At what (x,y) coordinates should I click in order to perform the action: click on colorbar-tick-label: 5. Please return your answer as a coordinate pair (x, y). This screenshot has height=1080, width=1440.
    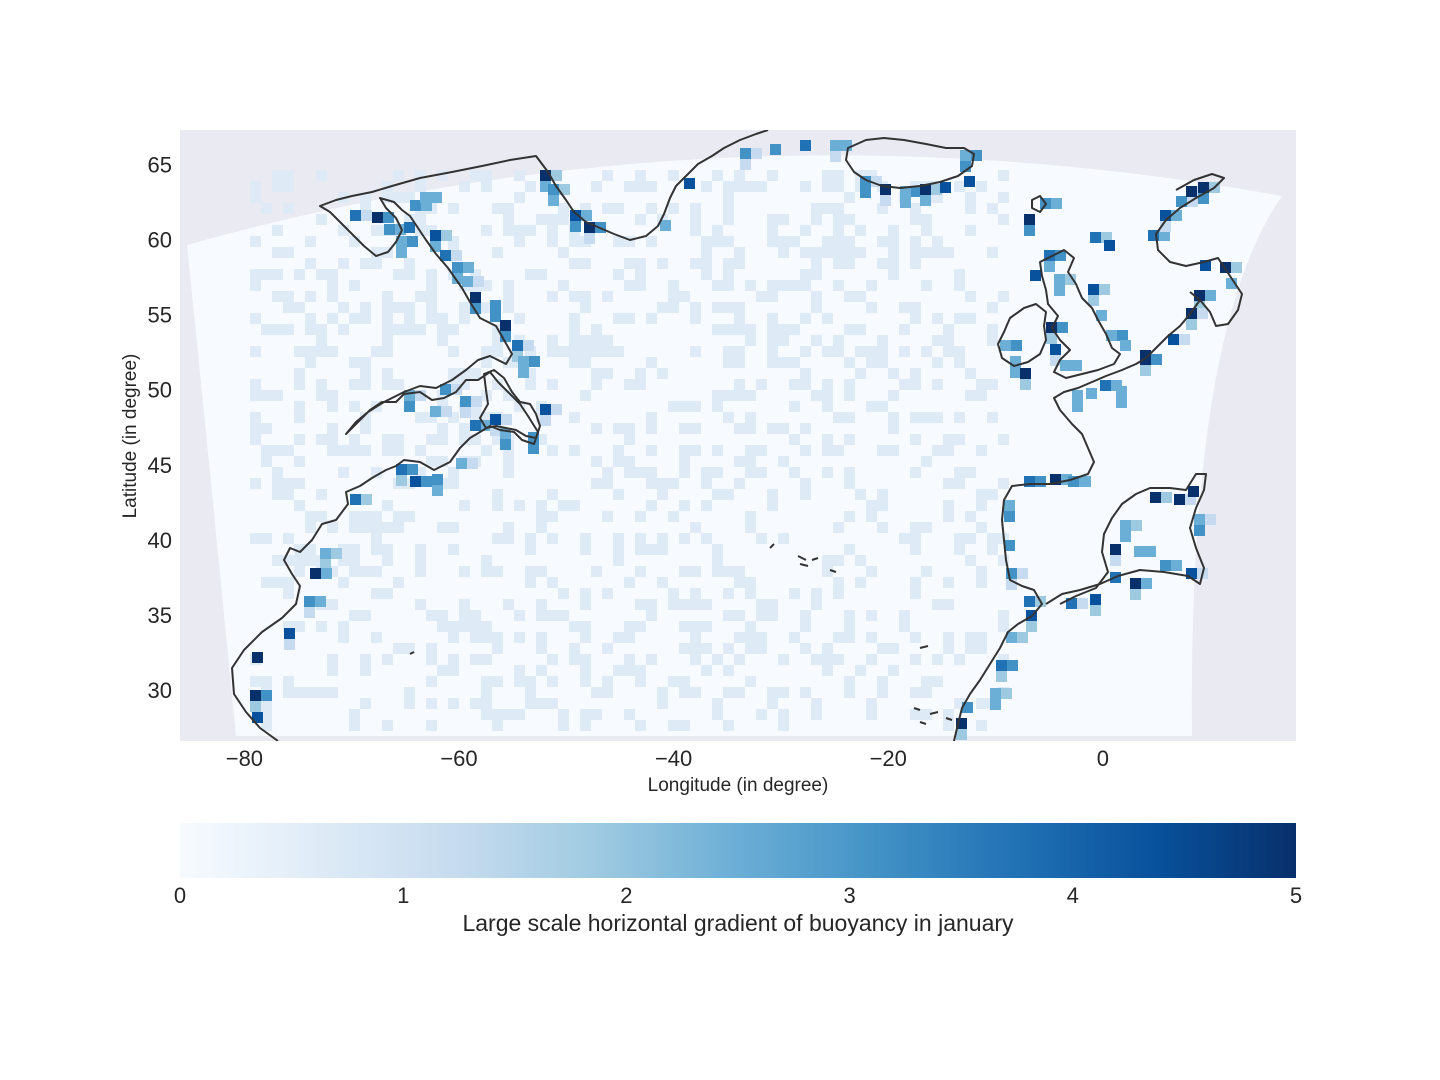
    Looking at the image, I should click on (1296, 895).